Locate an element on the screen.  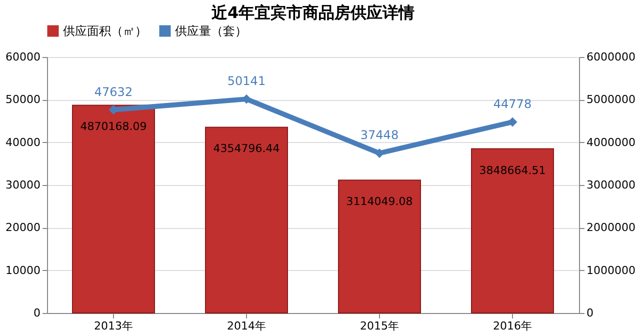
y-tick-label: 20000 is located at coordinates (23, 227).